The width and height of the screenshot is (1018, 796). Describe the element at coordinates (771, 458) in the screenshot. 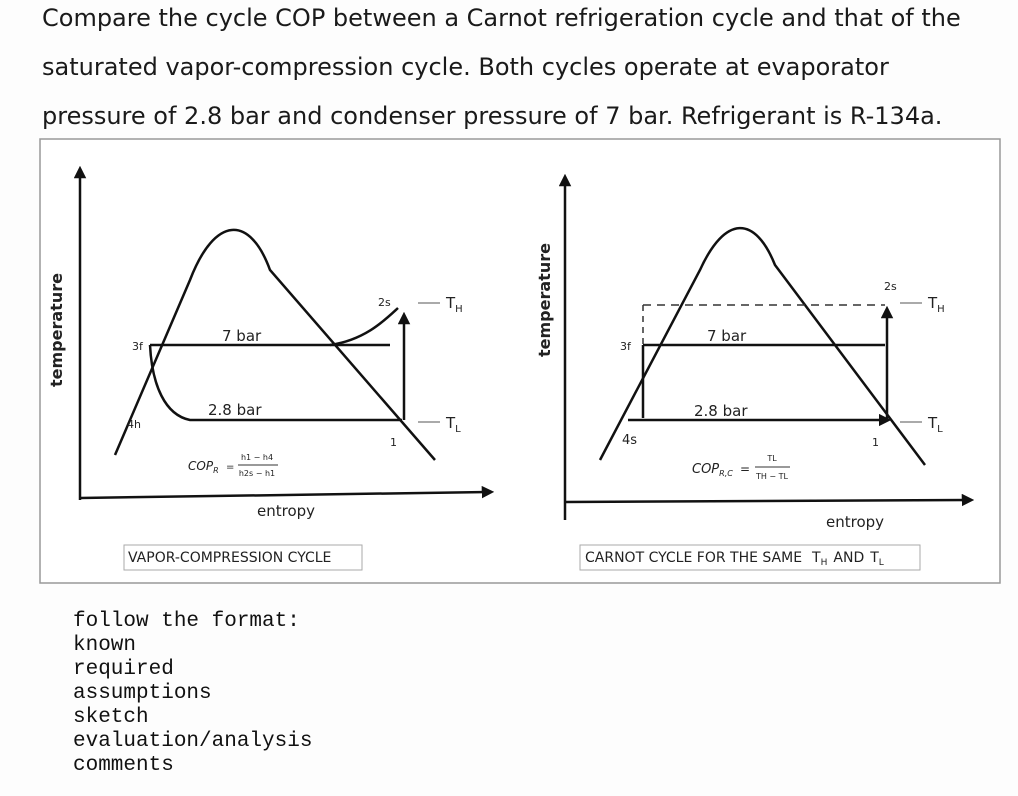

I see `cop-numerator: TL` at that location.